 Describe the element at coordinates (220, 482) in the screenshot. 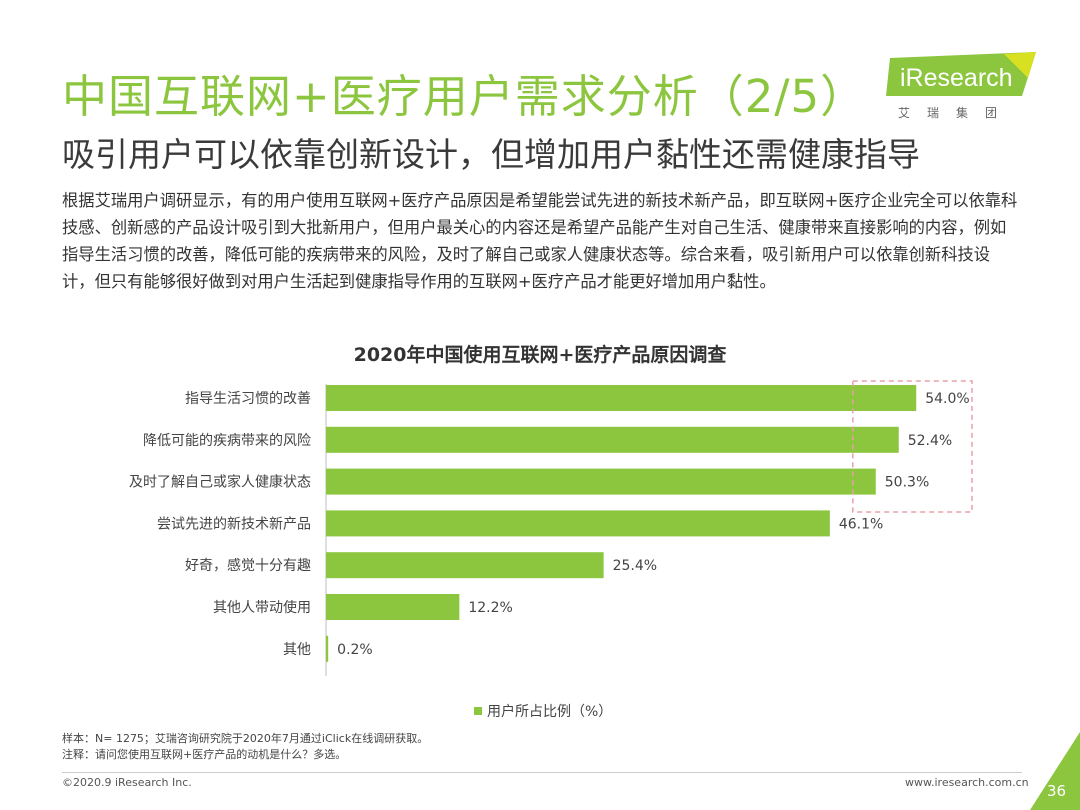

I see `category-label: 及时了解自己或家人健康状态` at that location.